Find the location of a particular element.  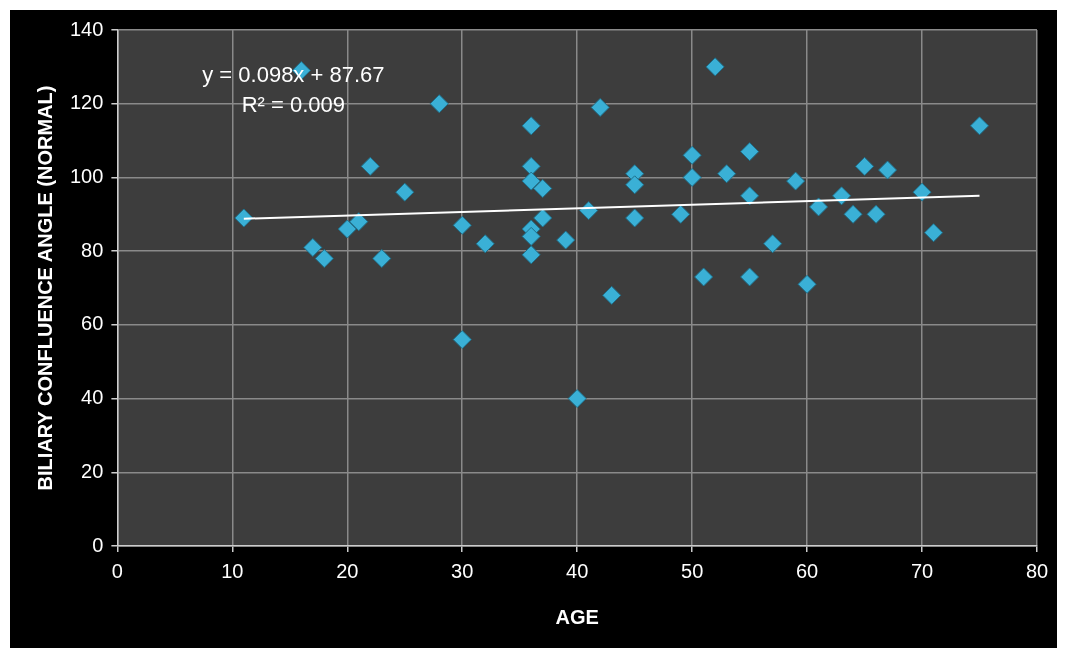

annotation: y = 0.098x + 87.67 is located at coordinates (293, 74).